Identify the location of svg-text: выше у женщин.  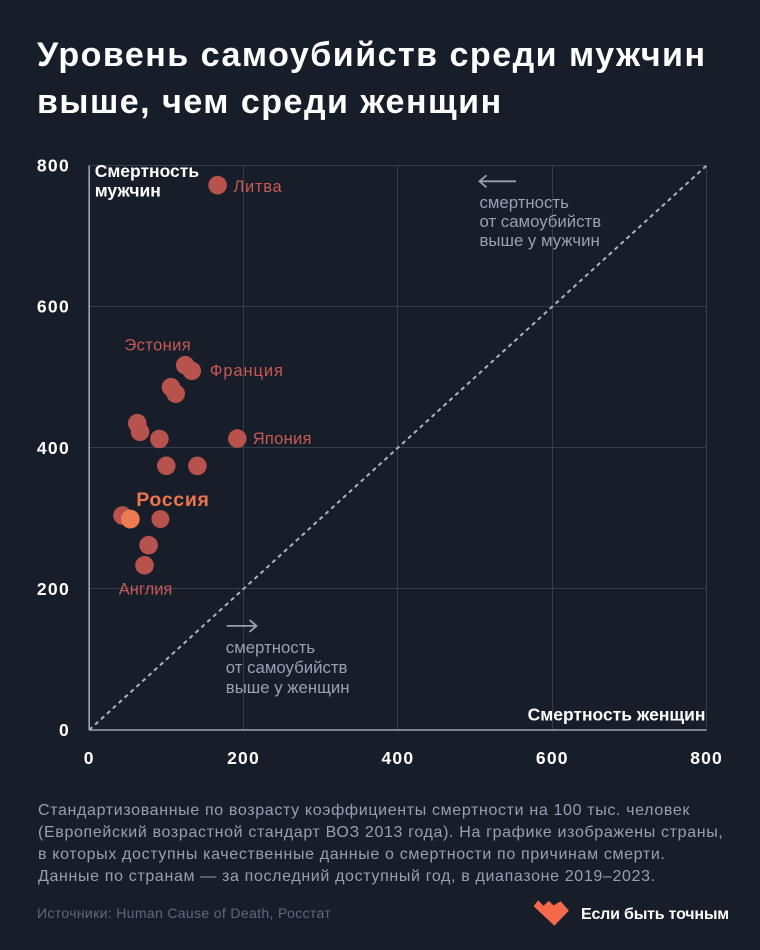
(288, 687).